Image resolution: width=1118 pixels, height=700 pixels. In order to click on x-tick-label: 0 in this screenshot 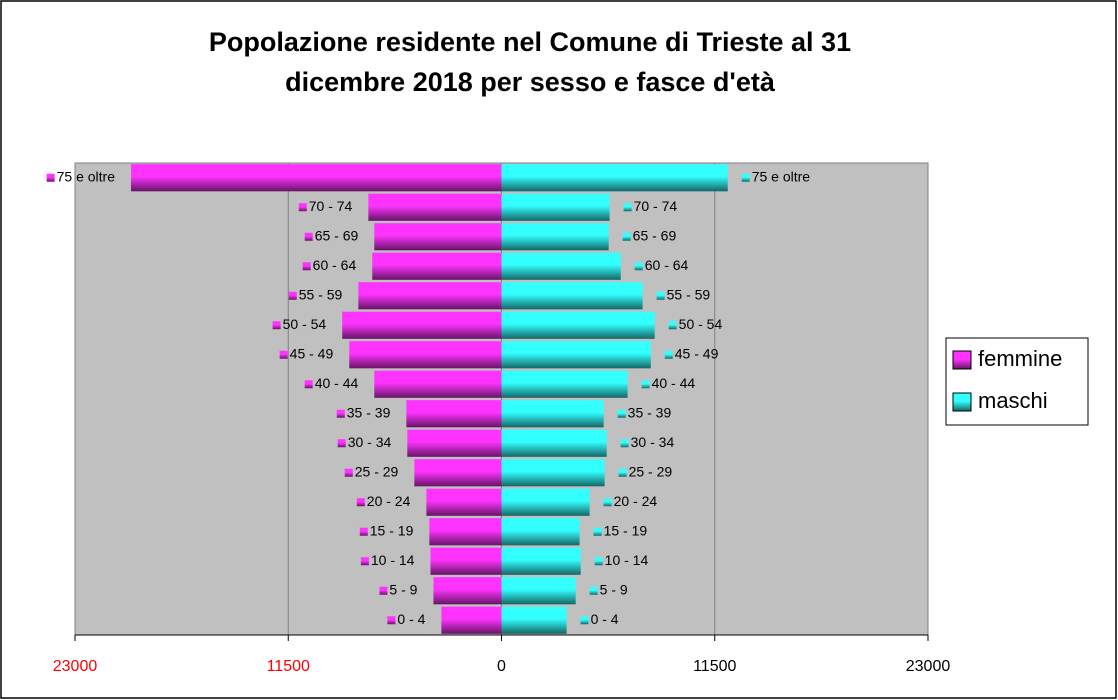, I will do `click(501, 666)`.